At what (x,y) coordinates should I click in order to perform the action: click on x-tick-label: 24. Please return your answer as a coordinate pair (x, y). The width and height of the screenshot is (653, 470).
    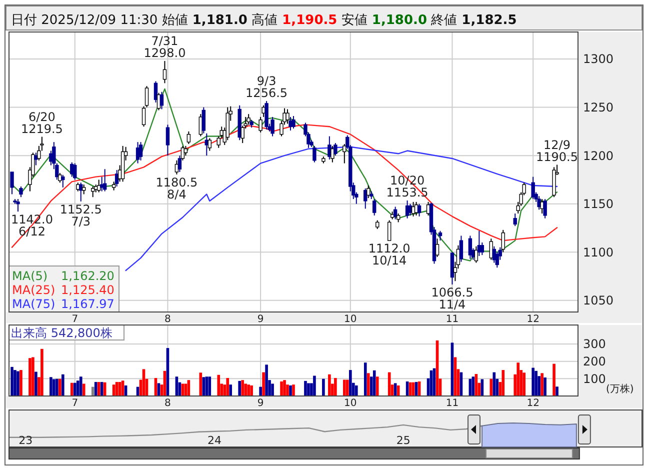
    Looking at the image, I should click on (215, 440).